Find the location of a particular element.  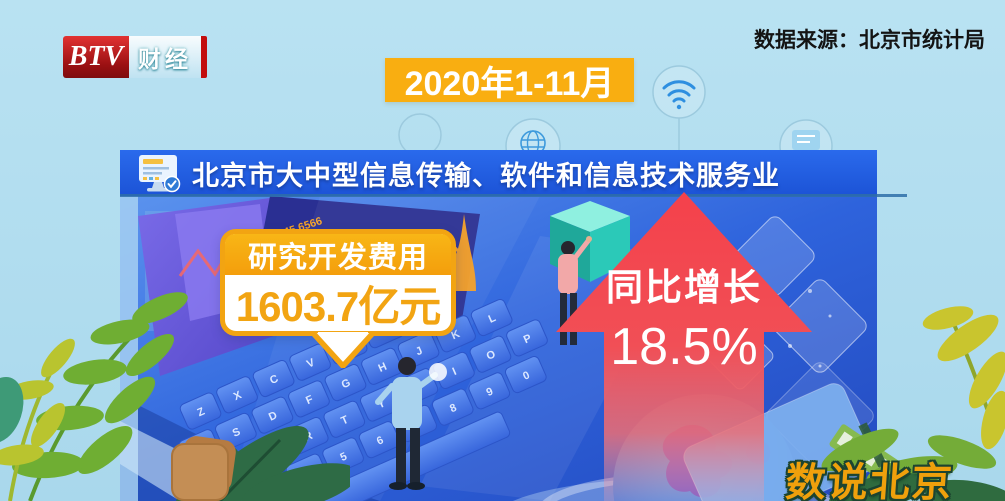

metric-bubble: 研究开发费用 1603.7亿元 is located at coordinates (338, 298).